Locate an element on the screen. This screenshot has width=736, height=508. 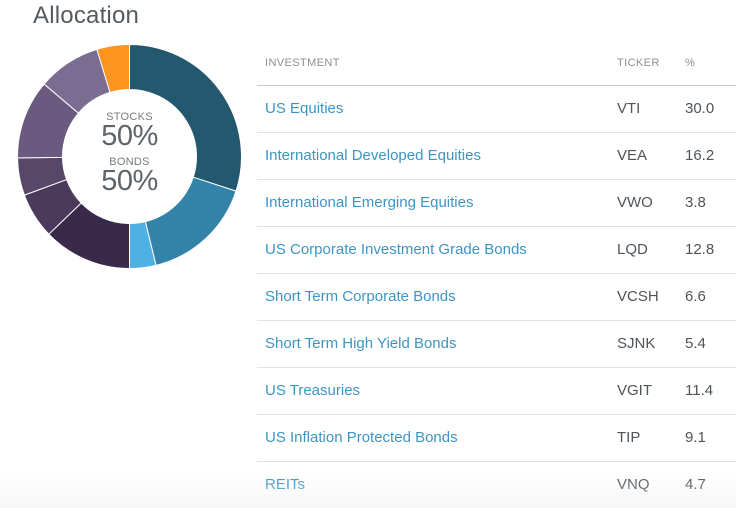
donut-segment-international-developed-equities is located at coordinates (190, 221).